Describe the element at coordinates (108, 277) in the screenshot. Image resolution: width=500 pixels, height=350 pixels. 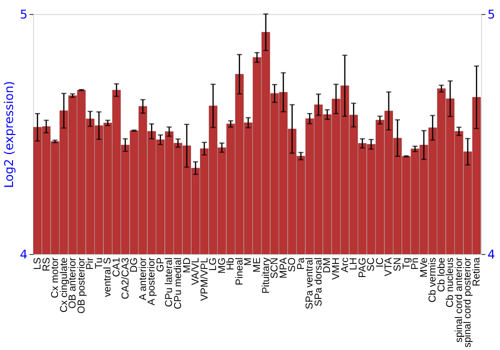
I see `x-tick-label: ventral S` at that location.